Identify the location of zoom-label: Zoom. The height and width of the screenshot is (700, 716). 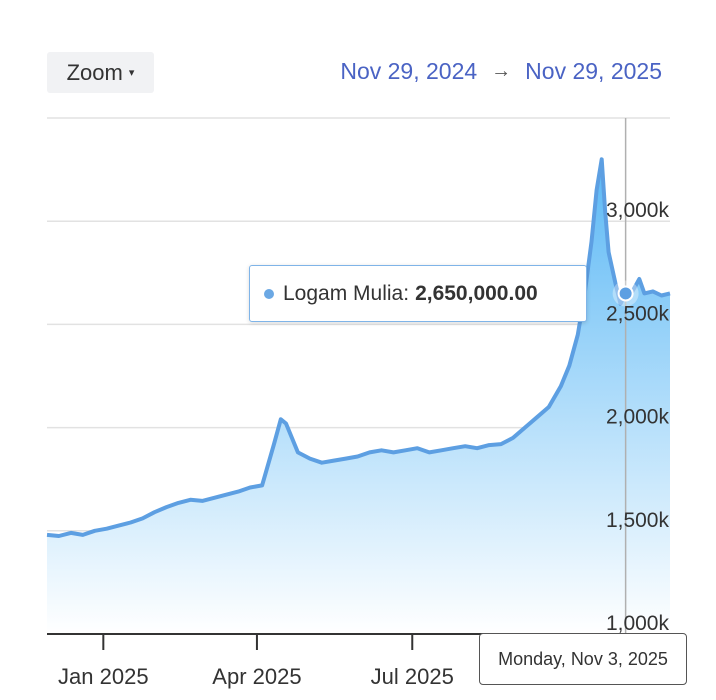
(94, 72).